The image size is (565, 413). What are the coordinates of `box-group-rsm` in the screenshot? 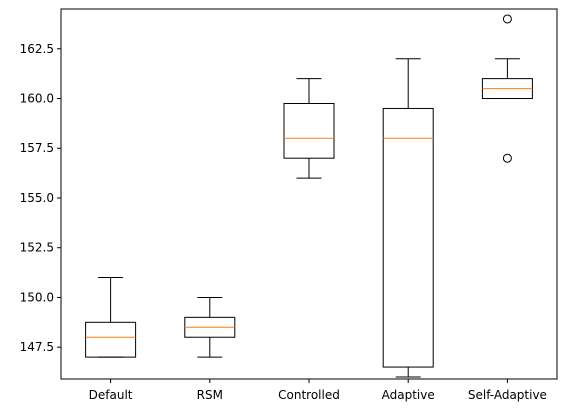 It's located at (210, 327).